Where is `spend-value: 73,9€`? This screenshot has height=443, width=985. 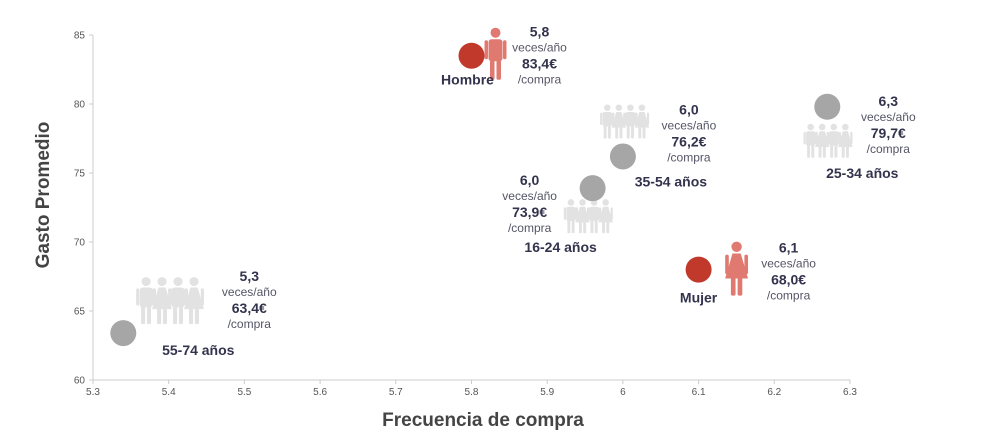 spend-value: 73,9€ is located at coordinates (529, 212).